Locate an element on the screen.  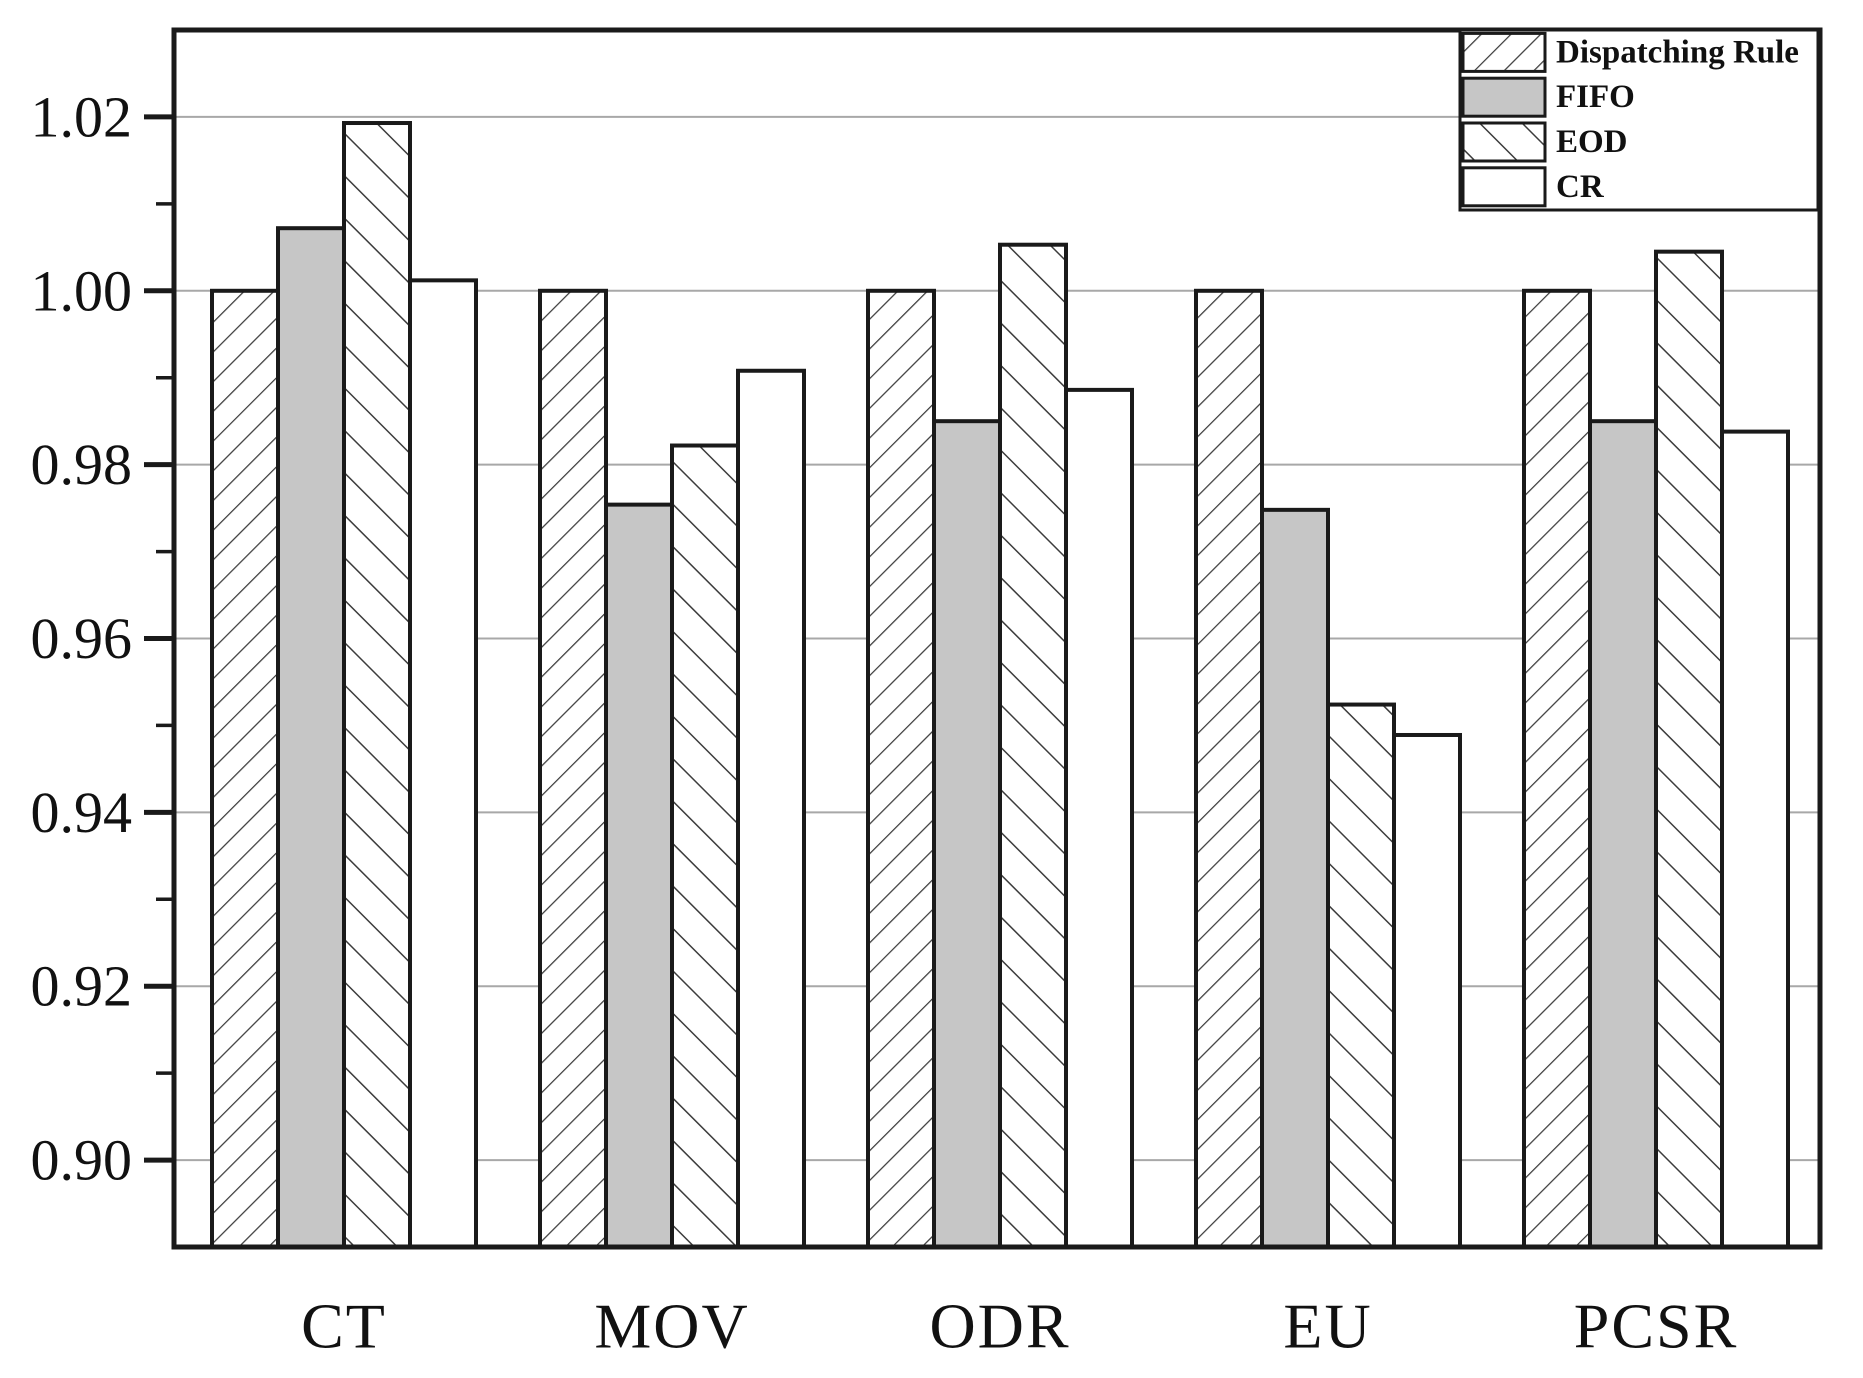
legend-swatch-EOD is located at coordinates (1504, 142).